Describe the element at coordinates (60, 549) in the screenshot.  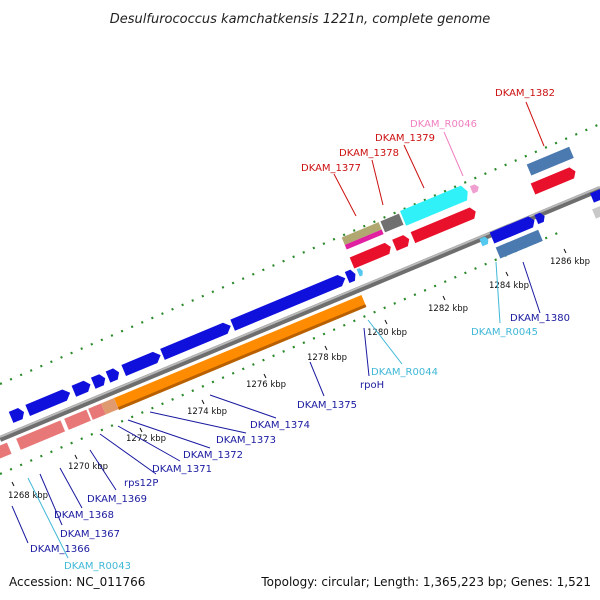
I see `label-dkam-1366: DKAM_1366` at that location.